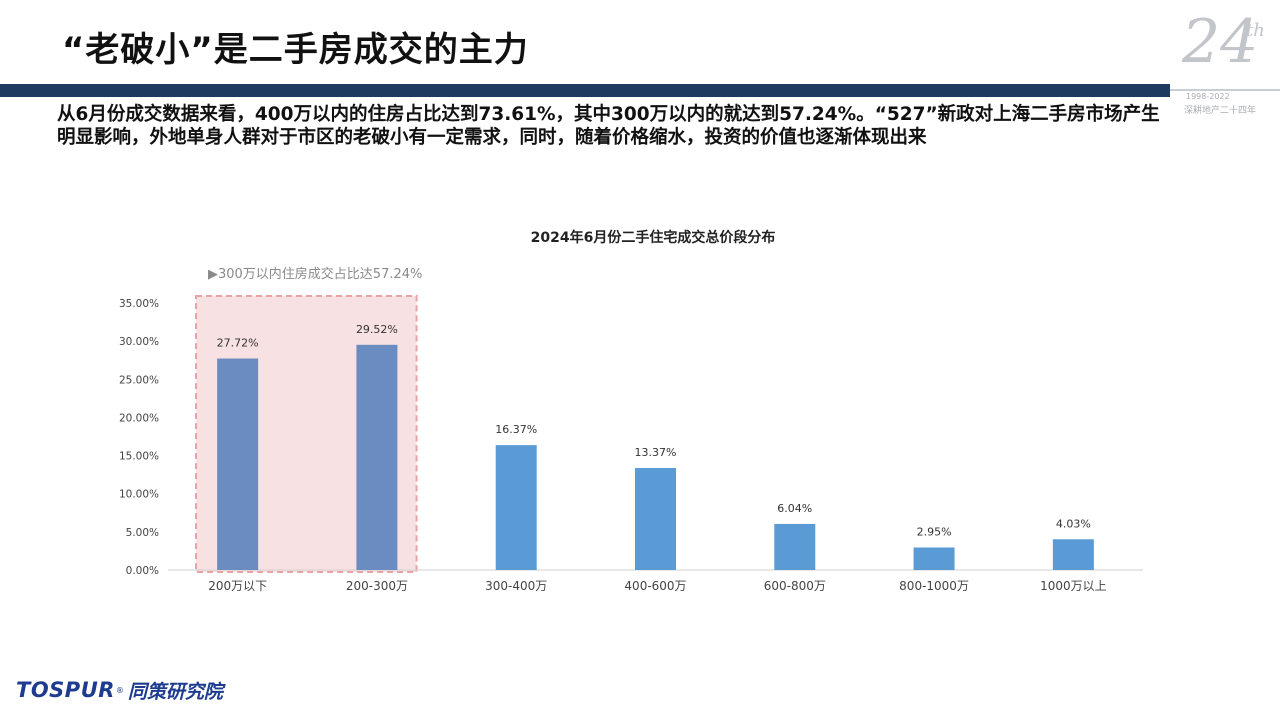 The image size is (1280, 724). What do you see at coordinates (315, 274) in the screenshot?
I see `chart-annotation: ▶300万以内住房成交占比达57.24%` at bounding box center [315, 274].